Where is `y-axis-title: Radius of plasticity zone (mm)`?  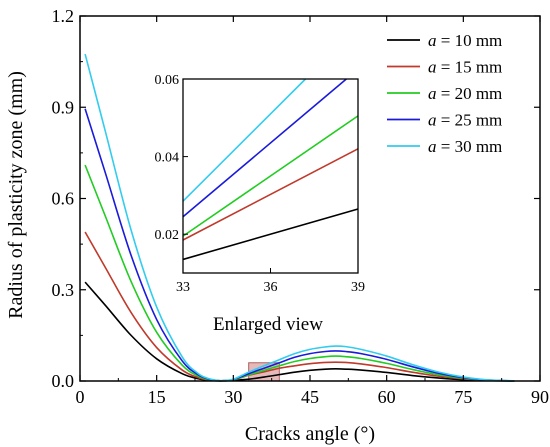
y-axis-title: Radius of plasticity zone (mm) is located at coordinates (16, 195).